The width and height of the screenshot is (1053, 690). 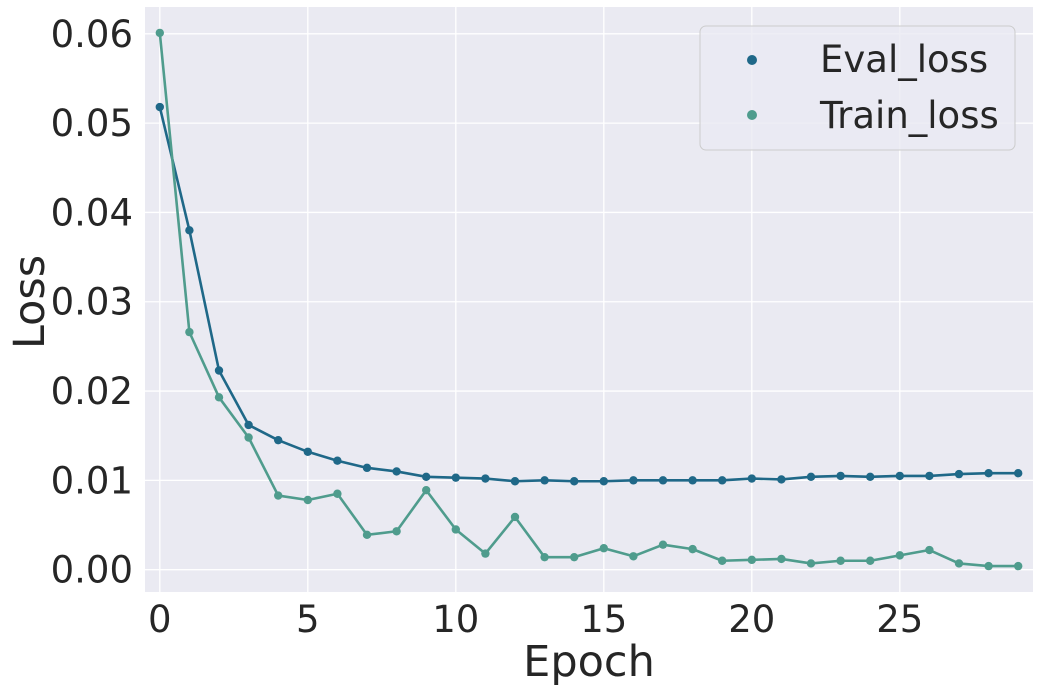 What do you see at coordinates (308, 619) in the screenshot?
I see `x-tick-label: 5` at bounding box center [308, 619].